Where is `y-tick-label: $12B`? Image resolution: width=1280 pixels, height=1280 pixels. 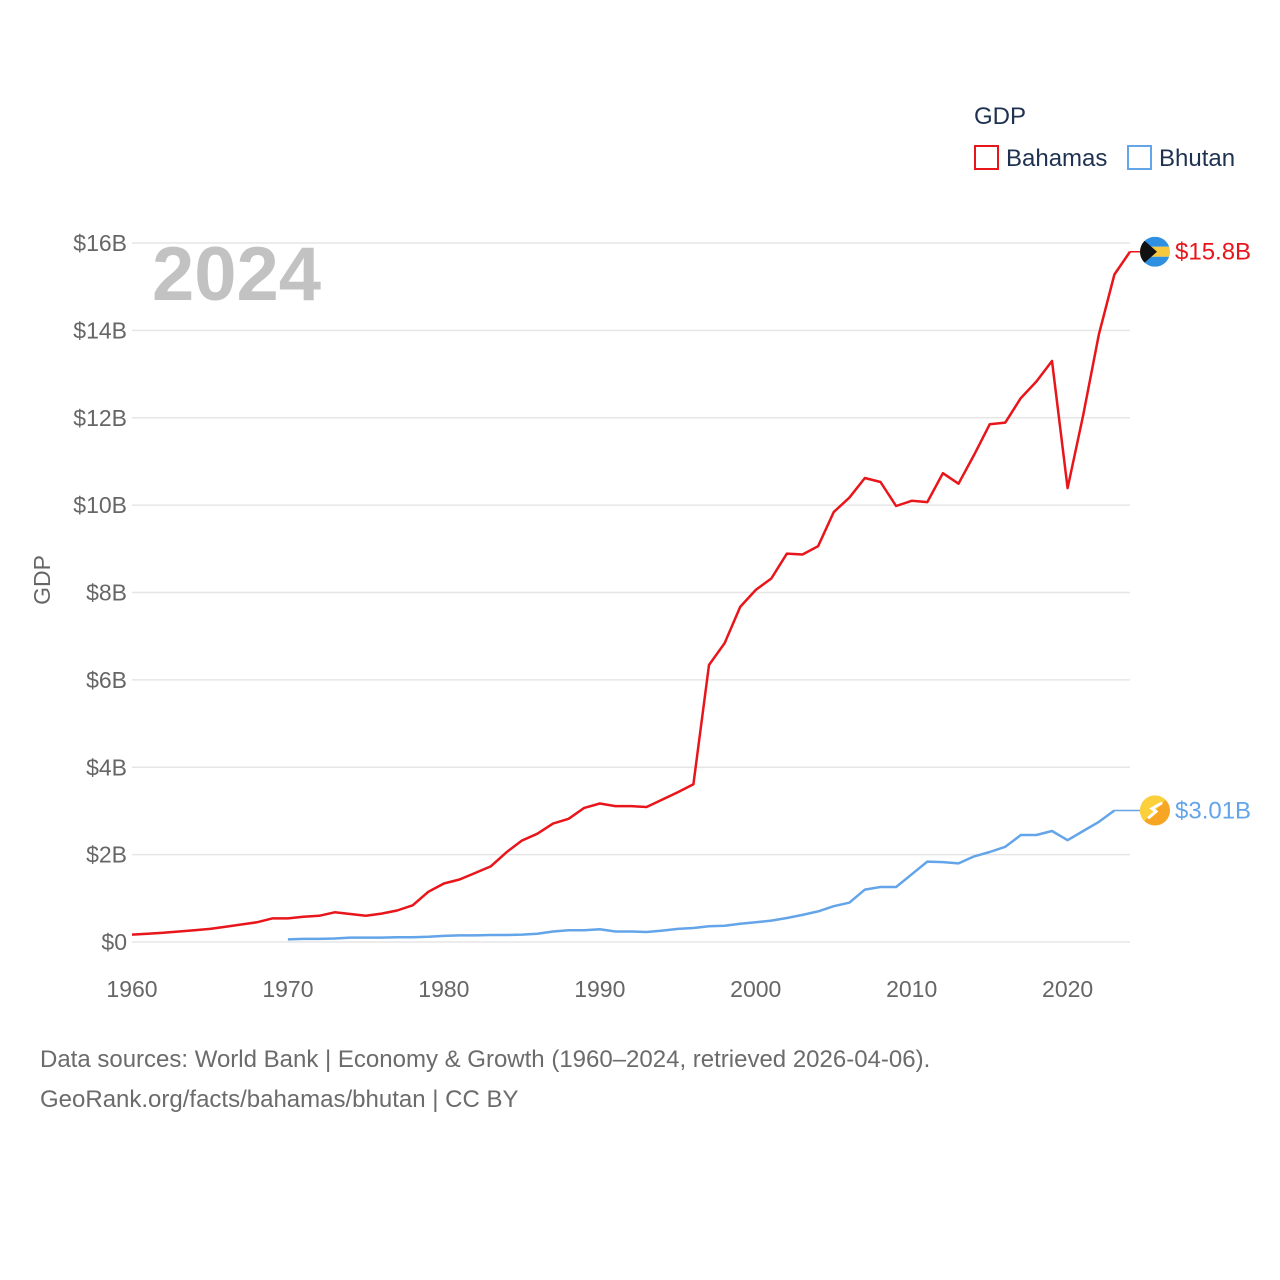
y-tick-label: $12B is located at coordinates (100, 418).